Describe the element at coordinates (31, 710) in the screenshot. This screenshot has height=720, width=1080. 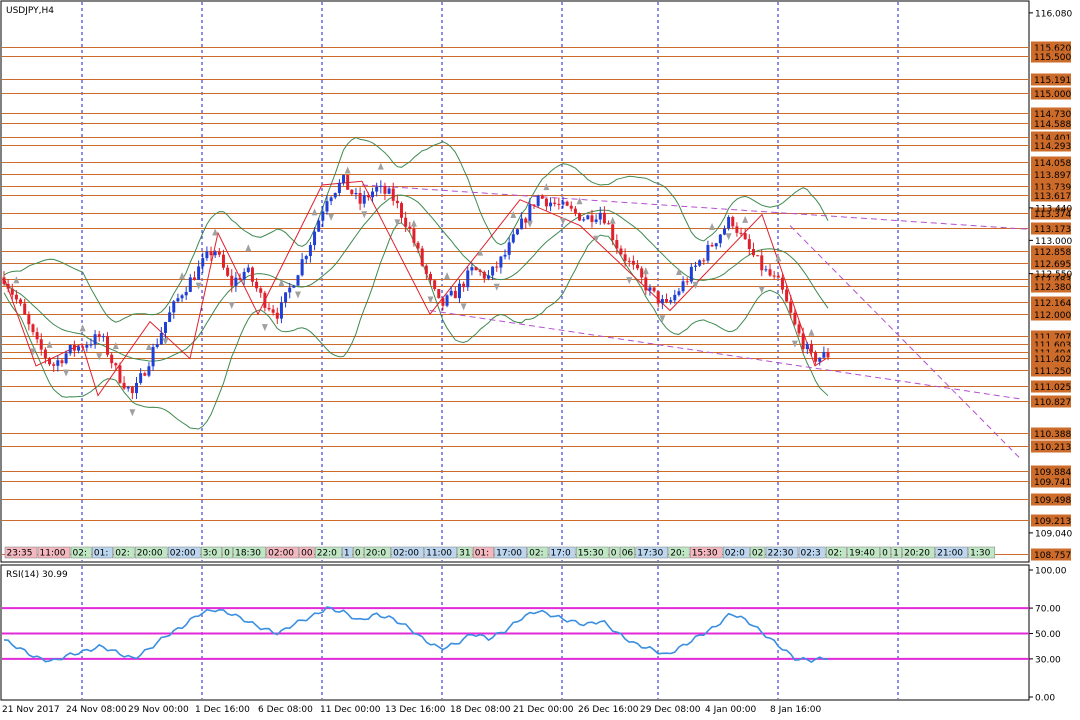
I see `time-axis-label: 21 Nov 2017` at that location.